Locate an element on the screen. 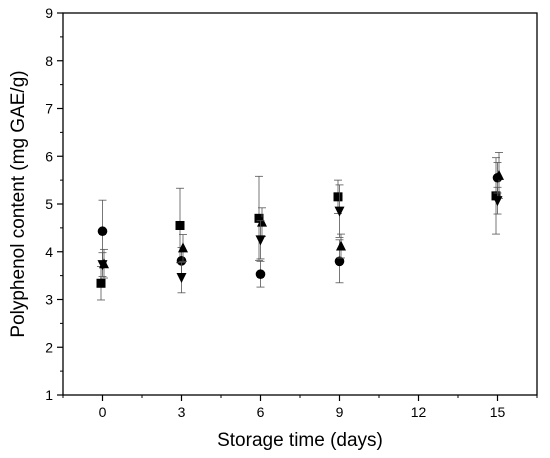 The image size is (550, 458). x-tick-label: 3 is located at coordinates (182, 412).